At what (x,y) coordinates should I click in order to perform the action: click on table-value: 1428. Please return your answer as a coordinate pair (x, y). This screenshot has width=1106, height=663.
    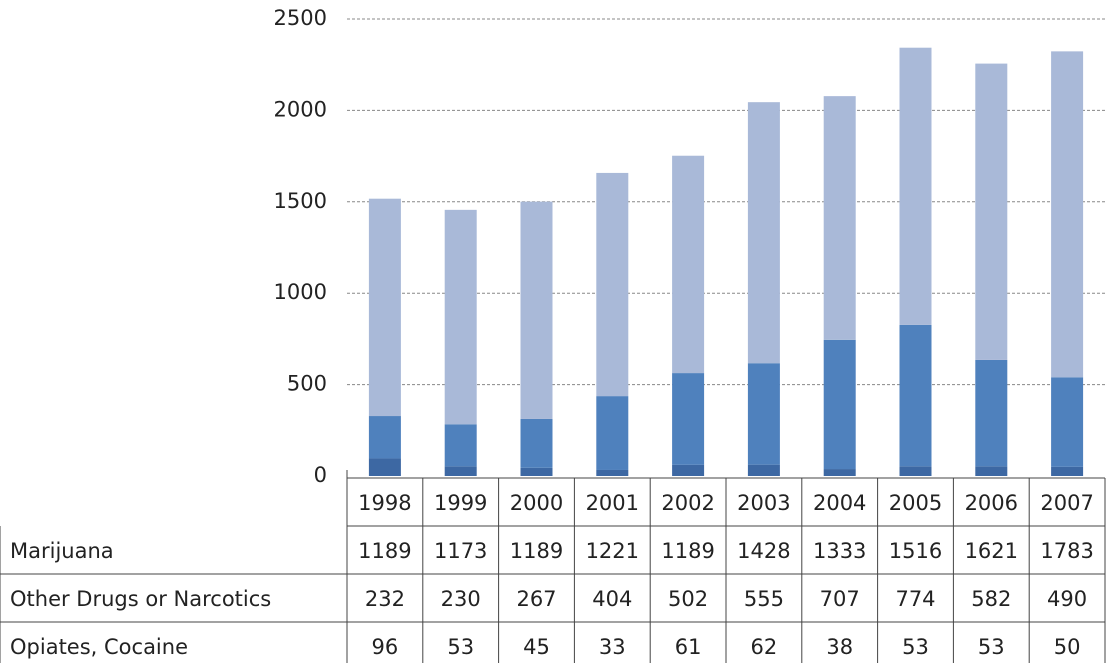
    Looking at the image, I should click on (763, 551).